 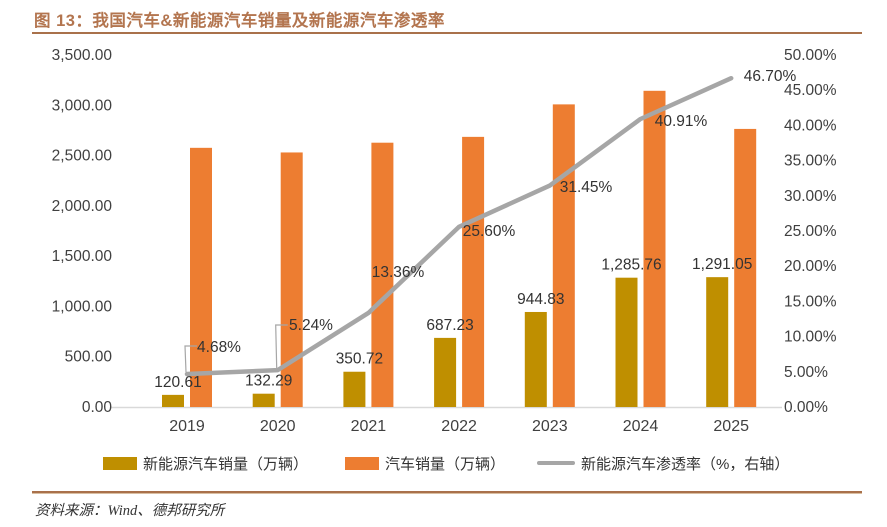 I want to click on right-axis-tick: 50.00%, so click(x=810, y=55).